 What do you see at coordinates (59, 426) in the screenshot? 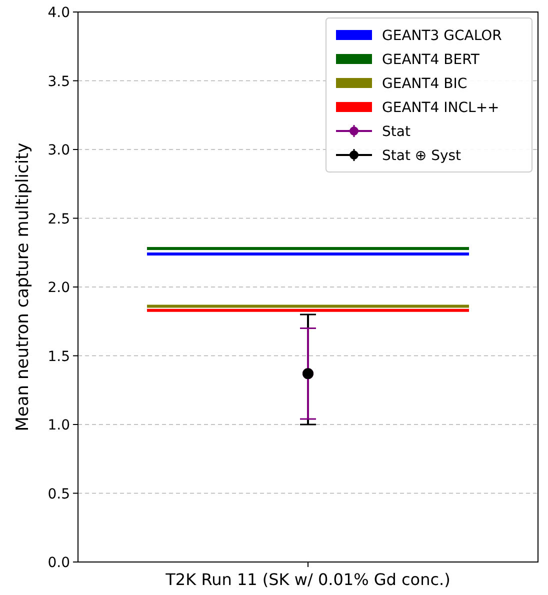
I see `y-tick-label: 1.0` at bounding box center [59, 426].